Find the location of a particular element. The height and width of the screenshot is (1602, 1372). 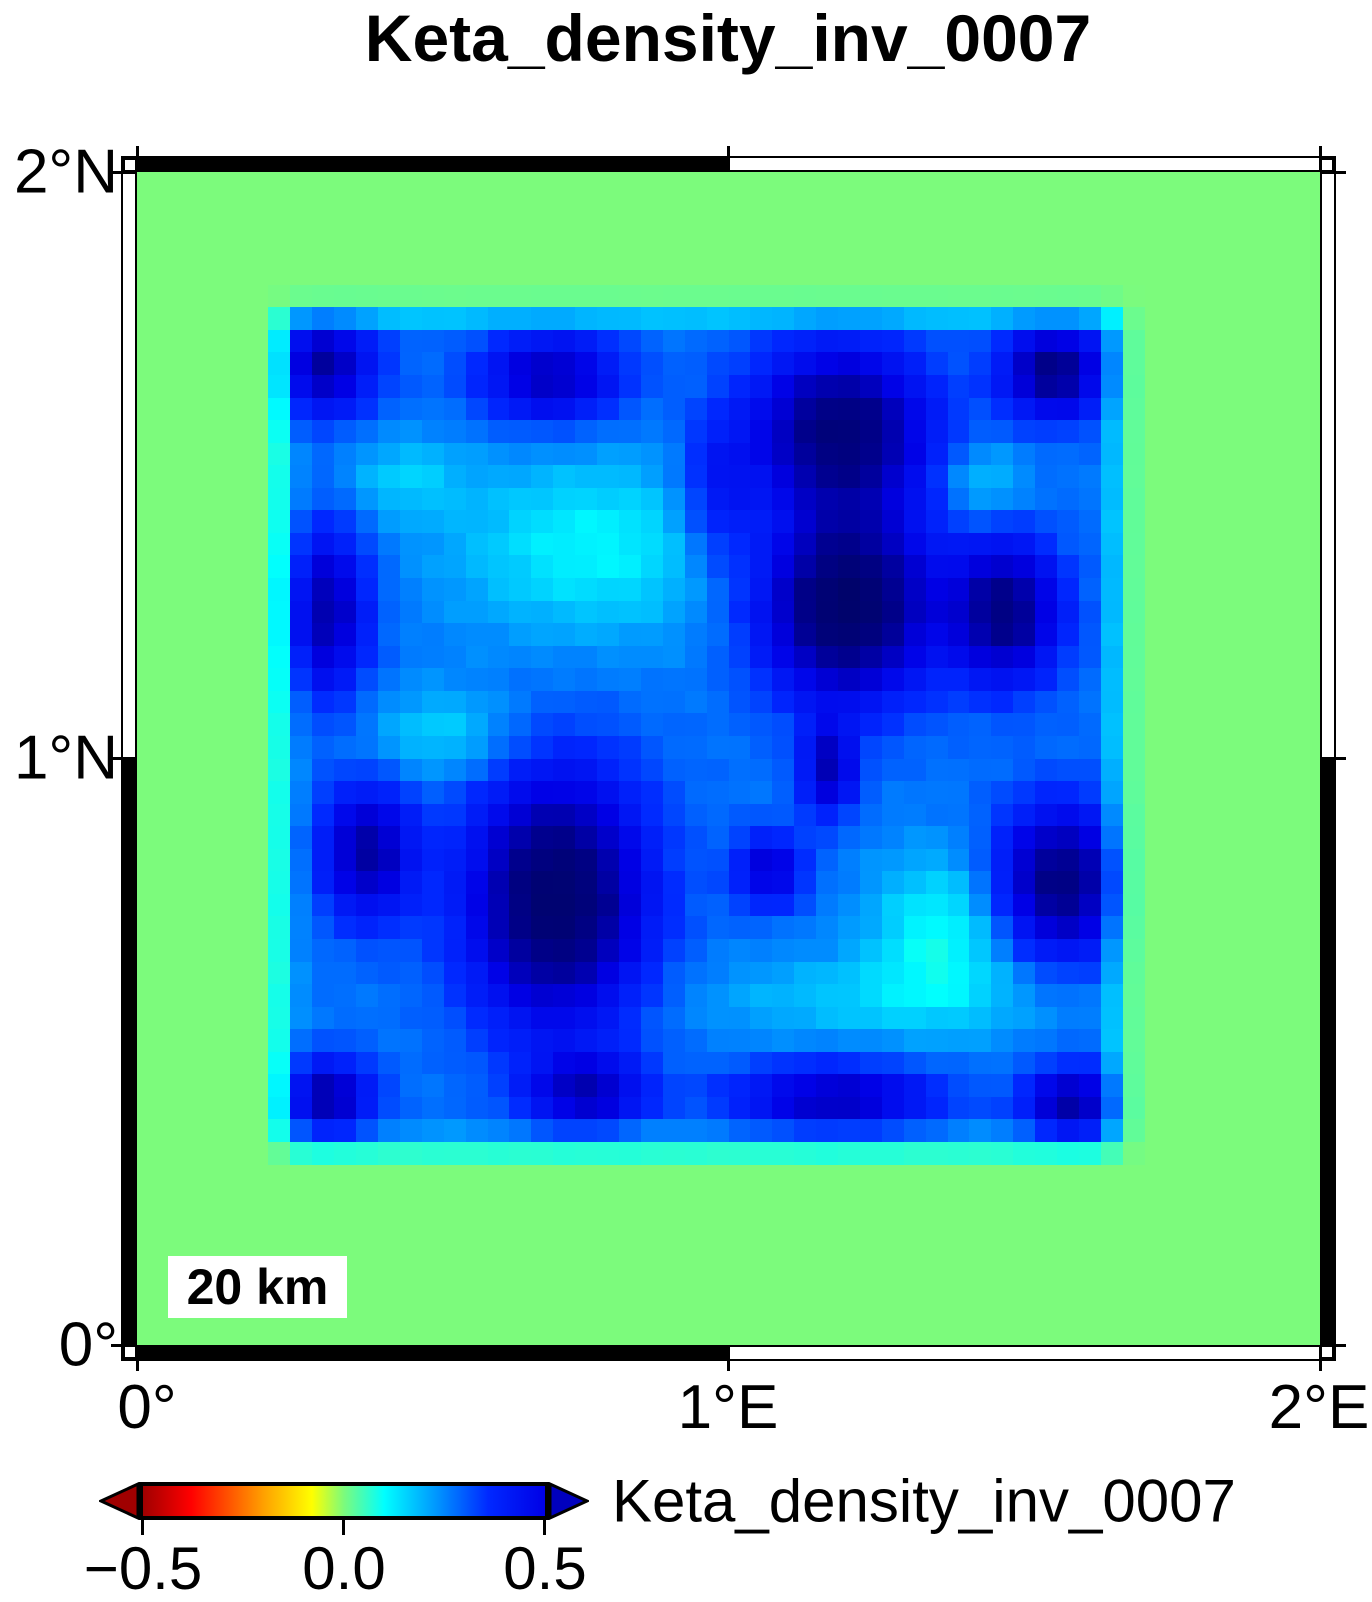

tick-left-2n is located at coordinates (124, 172).